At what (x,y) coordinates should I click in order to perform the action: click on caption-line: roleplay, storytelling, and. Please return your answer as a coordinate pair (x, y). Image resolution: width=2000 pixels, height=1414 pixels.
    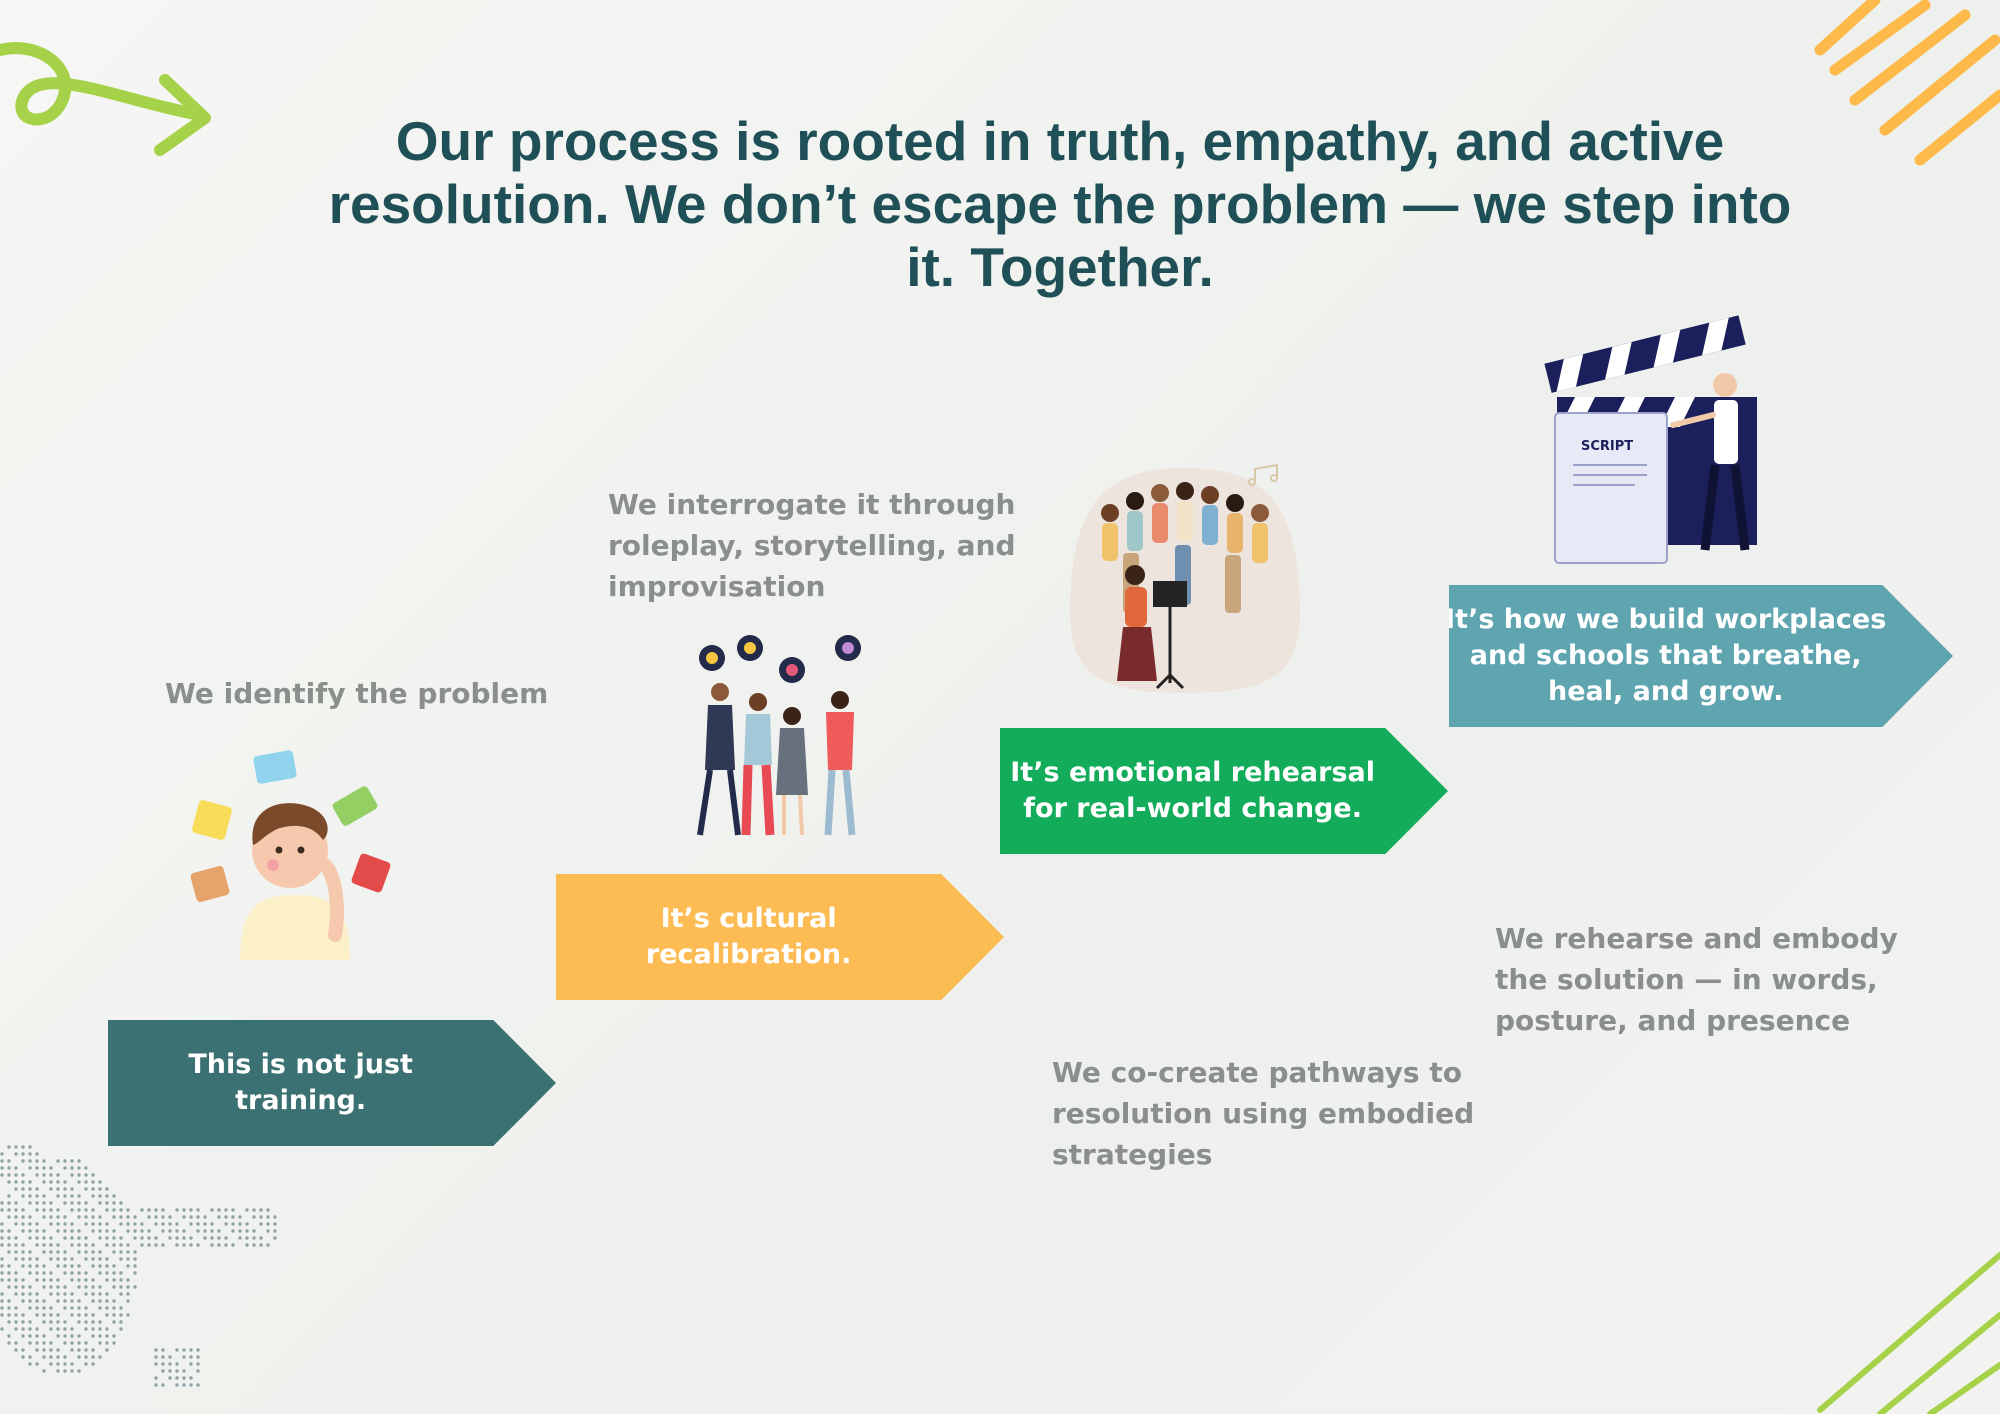
    Looking at the image, I should click on (812, 545).